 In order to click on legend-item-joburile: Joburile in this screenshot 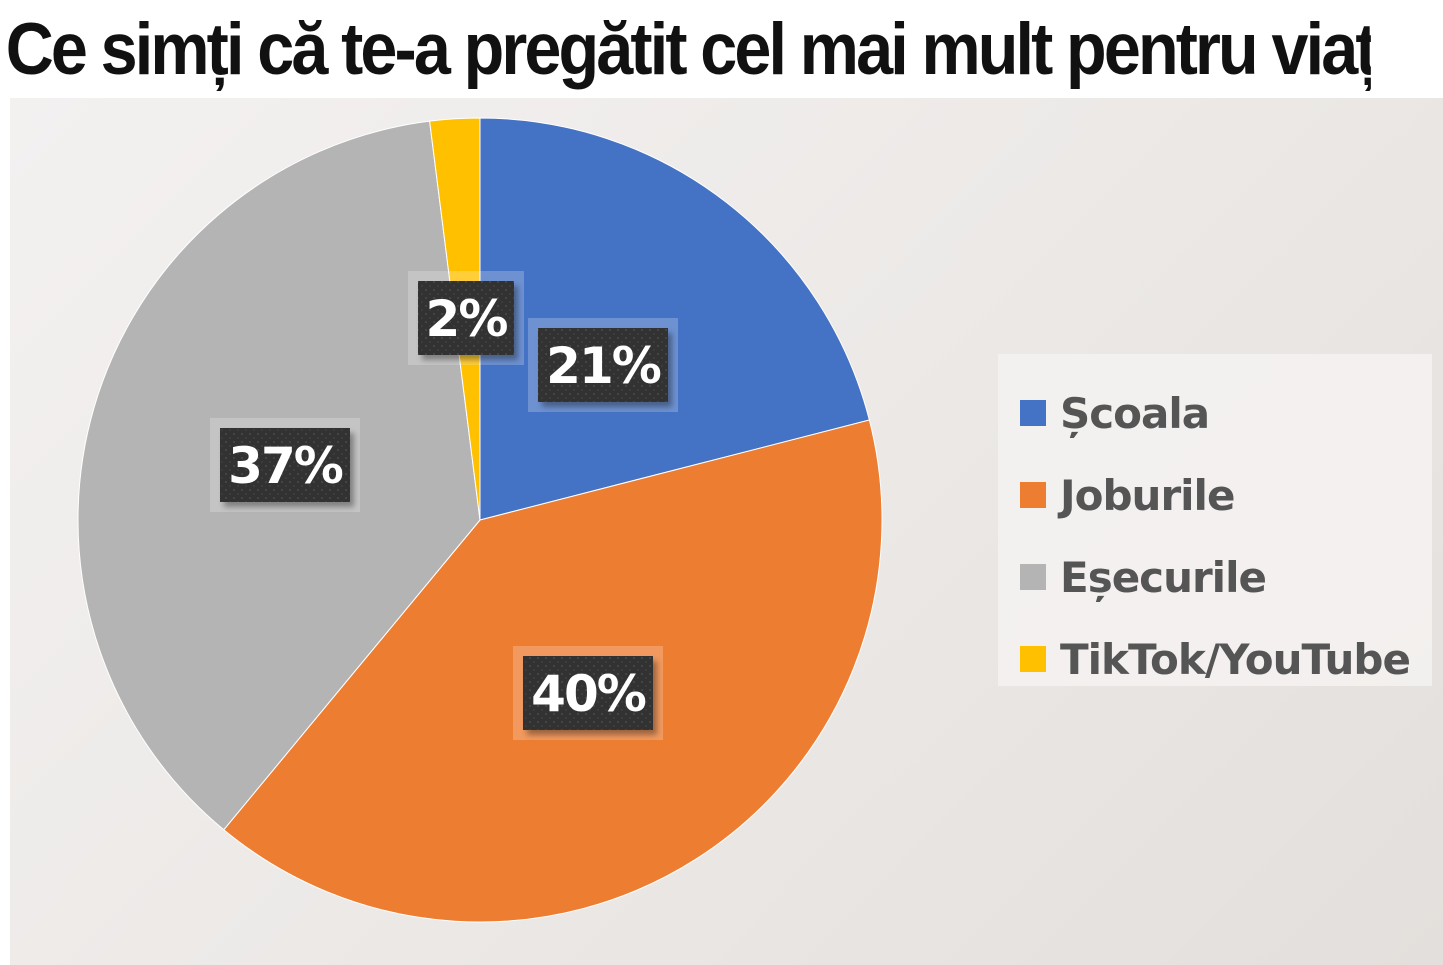, I will do `click(1226, 495)`.